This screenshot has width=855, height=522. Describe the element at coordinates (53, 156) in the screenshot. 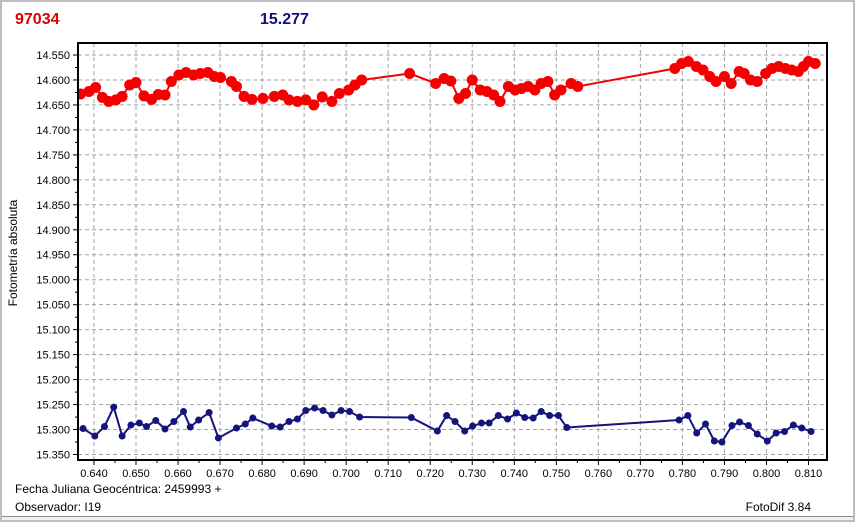

I see `y-tick-label: 14.750` at that location.